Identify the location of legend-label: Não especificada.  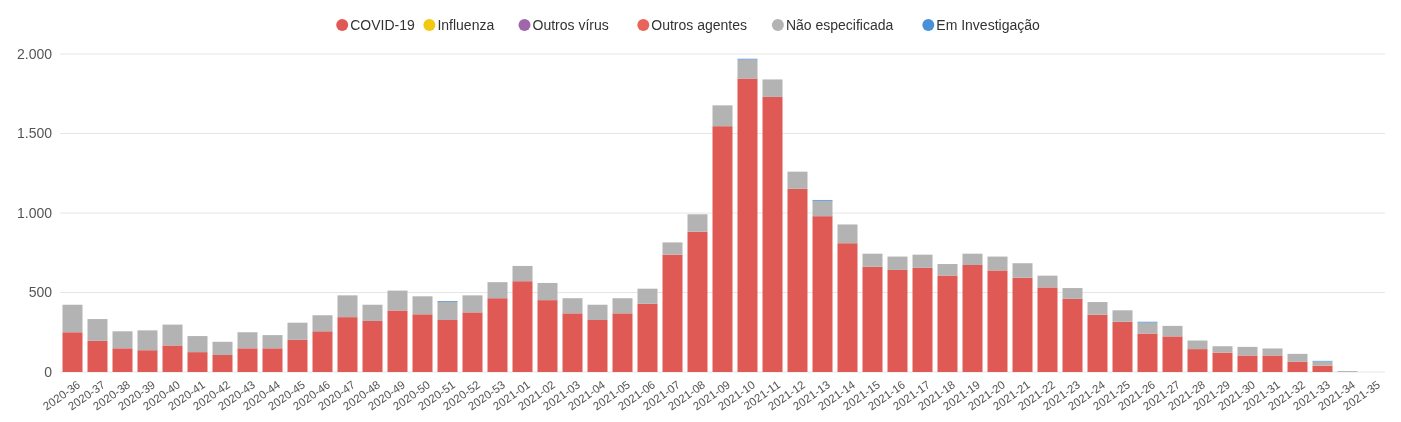
(839, 24).